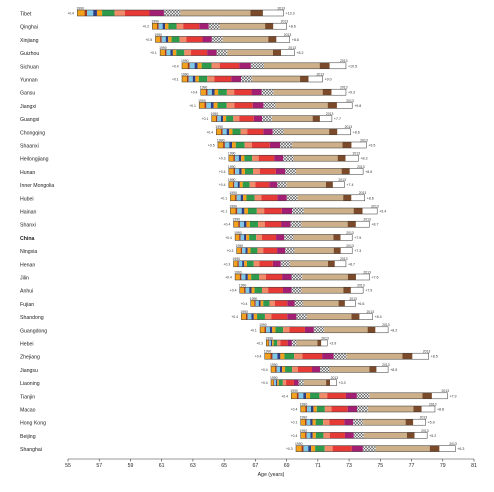 Image resolution: width=494 pixels, height=492 pixels. I want to click on region-label-ningxia: Ningxia, so click(28, 252).